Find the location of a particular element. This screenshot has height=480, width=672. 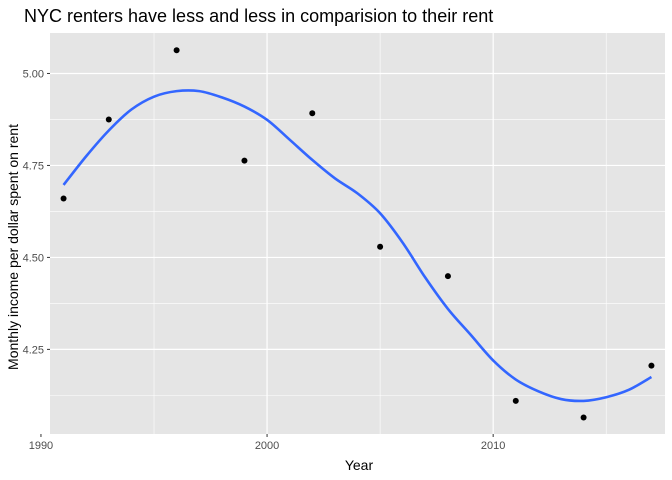

x-axis-title: Year is located at coordinates (359, 465).